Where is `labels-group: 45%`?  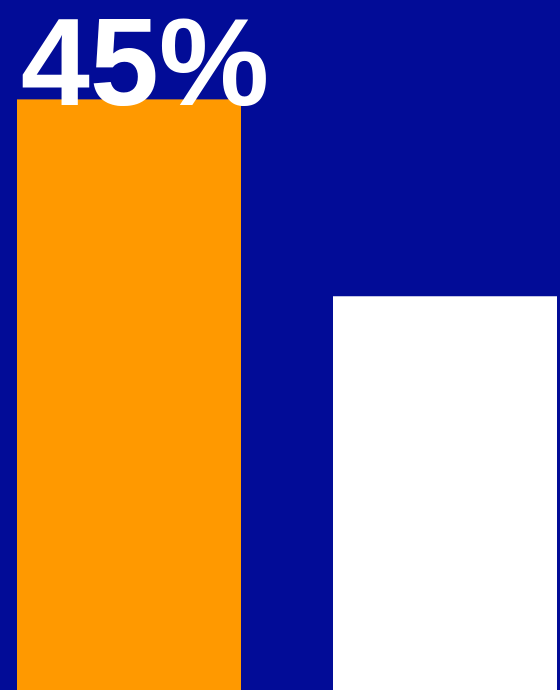
labels-group: 45% is located at coordinates (145, 66).